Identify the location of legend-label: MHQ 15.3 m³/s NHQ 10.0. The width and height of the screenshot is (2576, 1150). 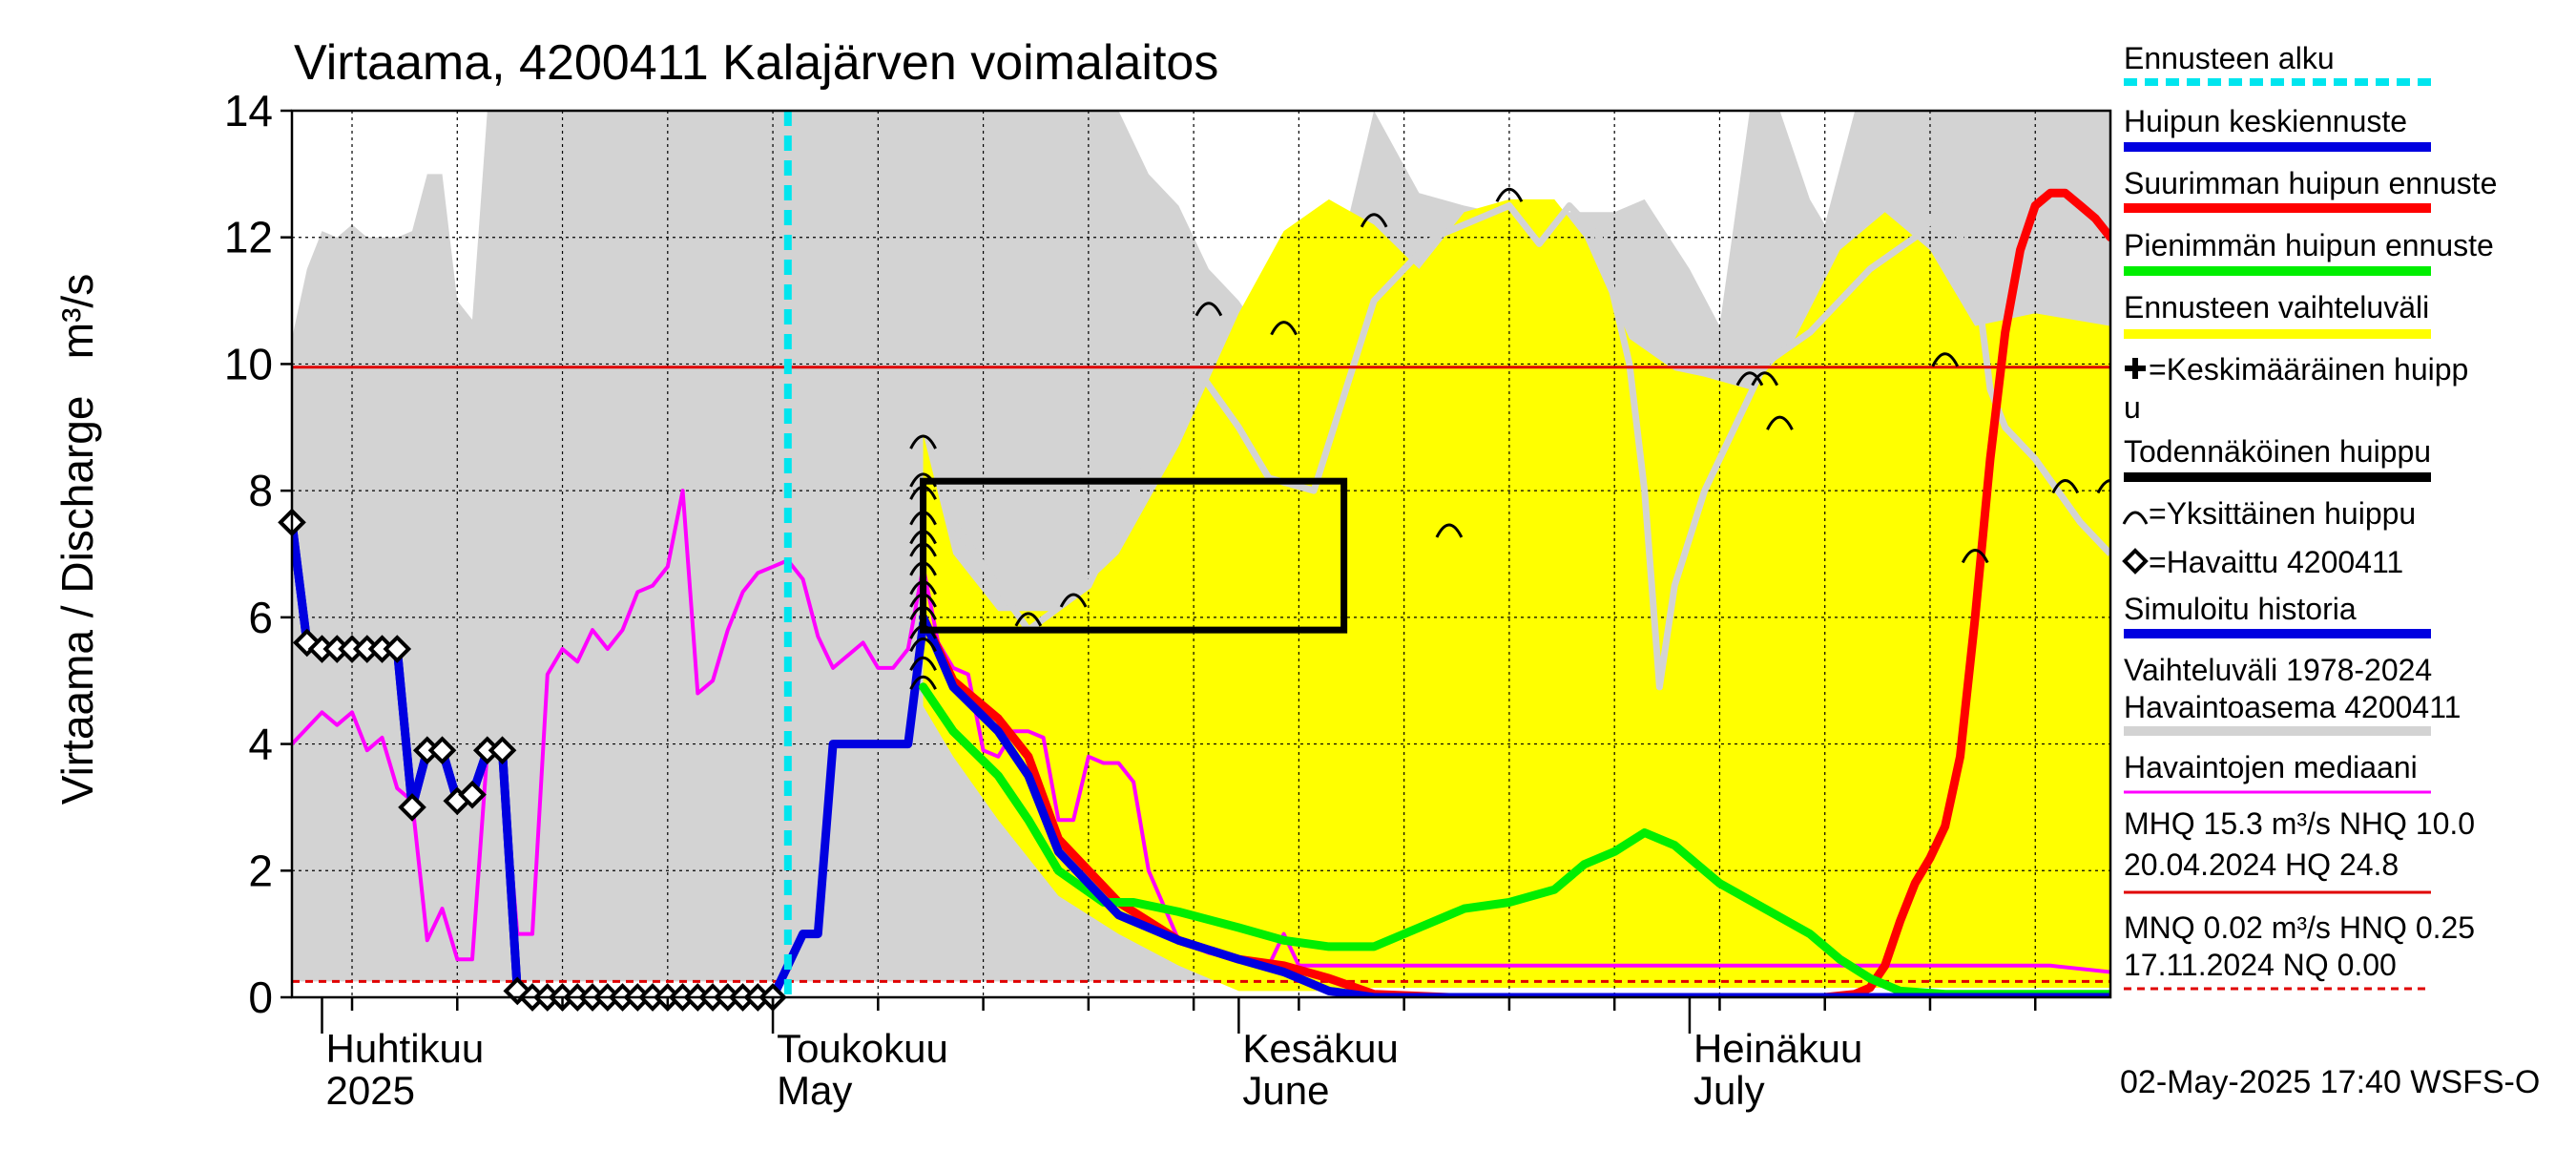
(2299, 823).